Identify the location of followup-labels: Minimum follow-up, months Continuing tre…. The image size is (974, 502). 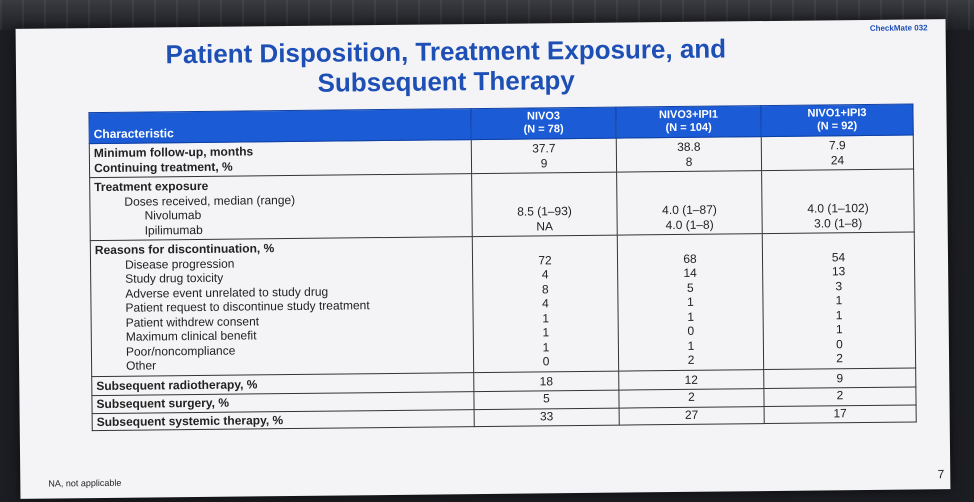
(280, 158).